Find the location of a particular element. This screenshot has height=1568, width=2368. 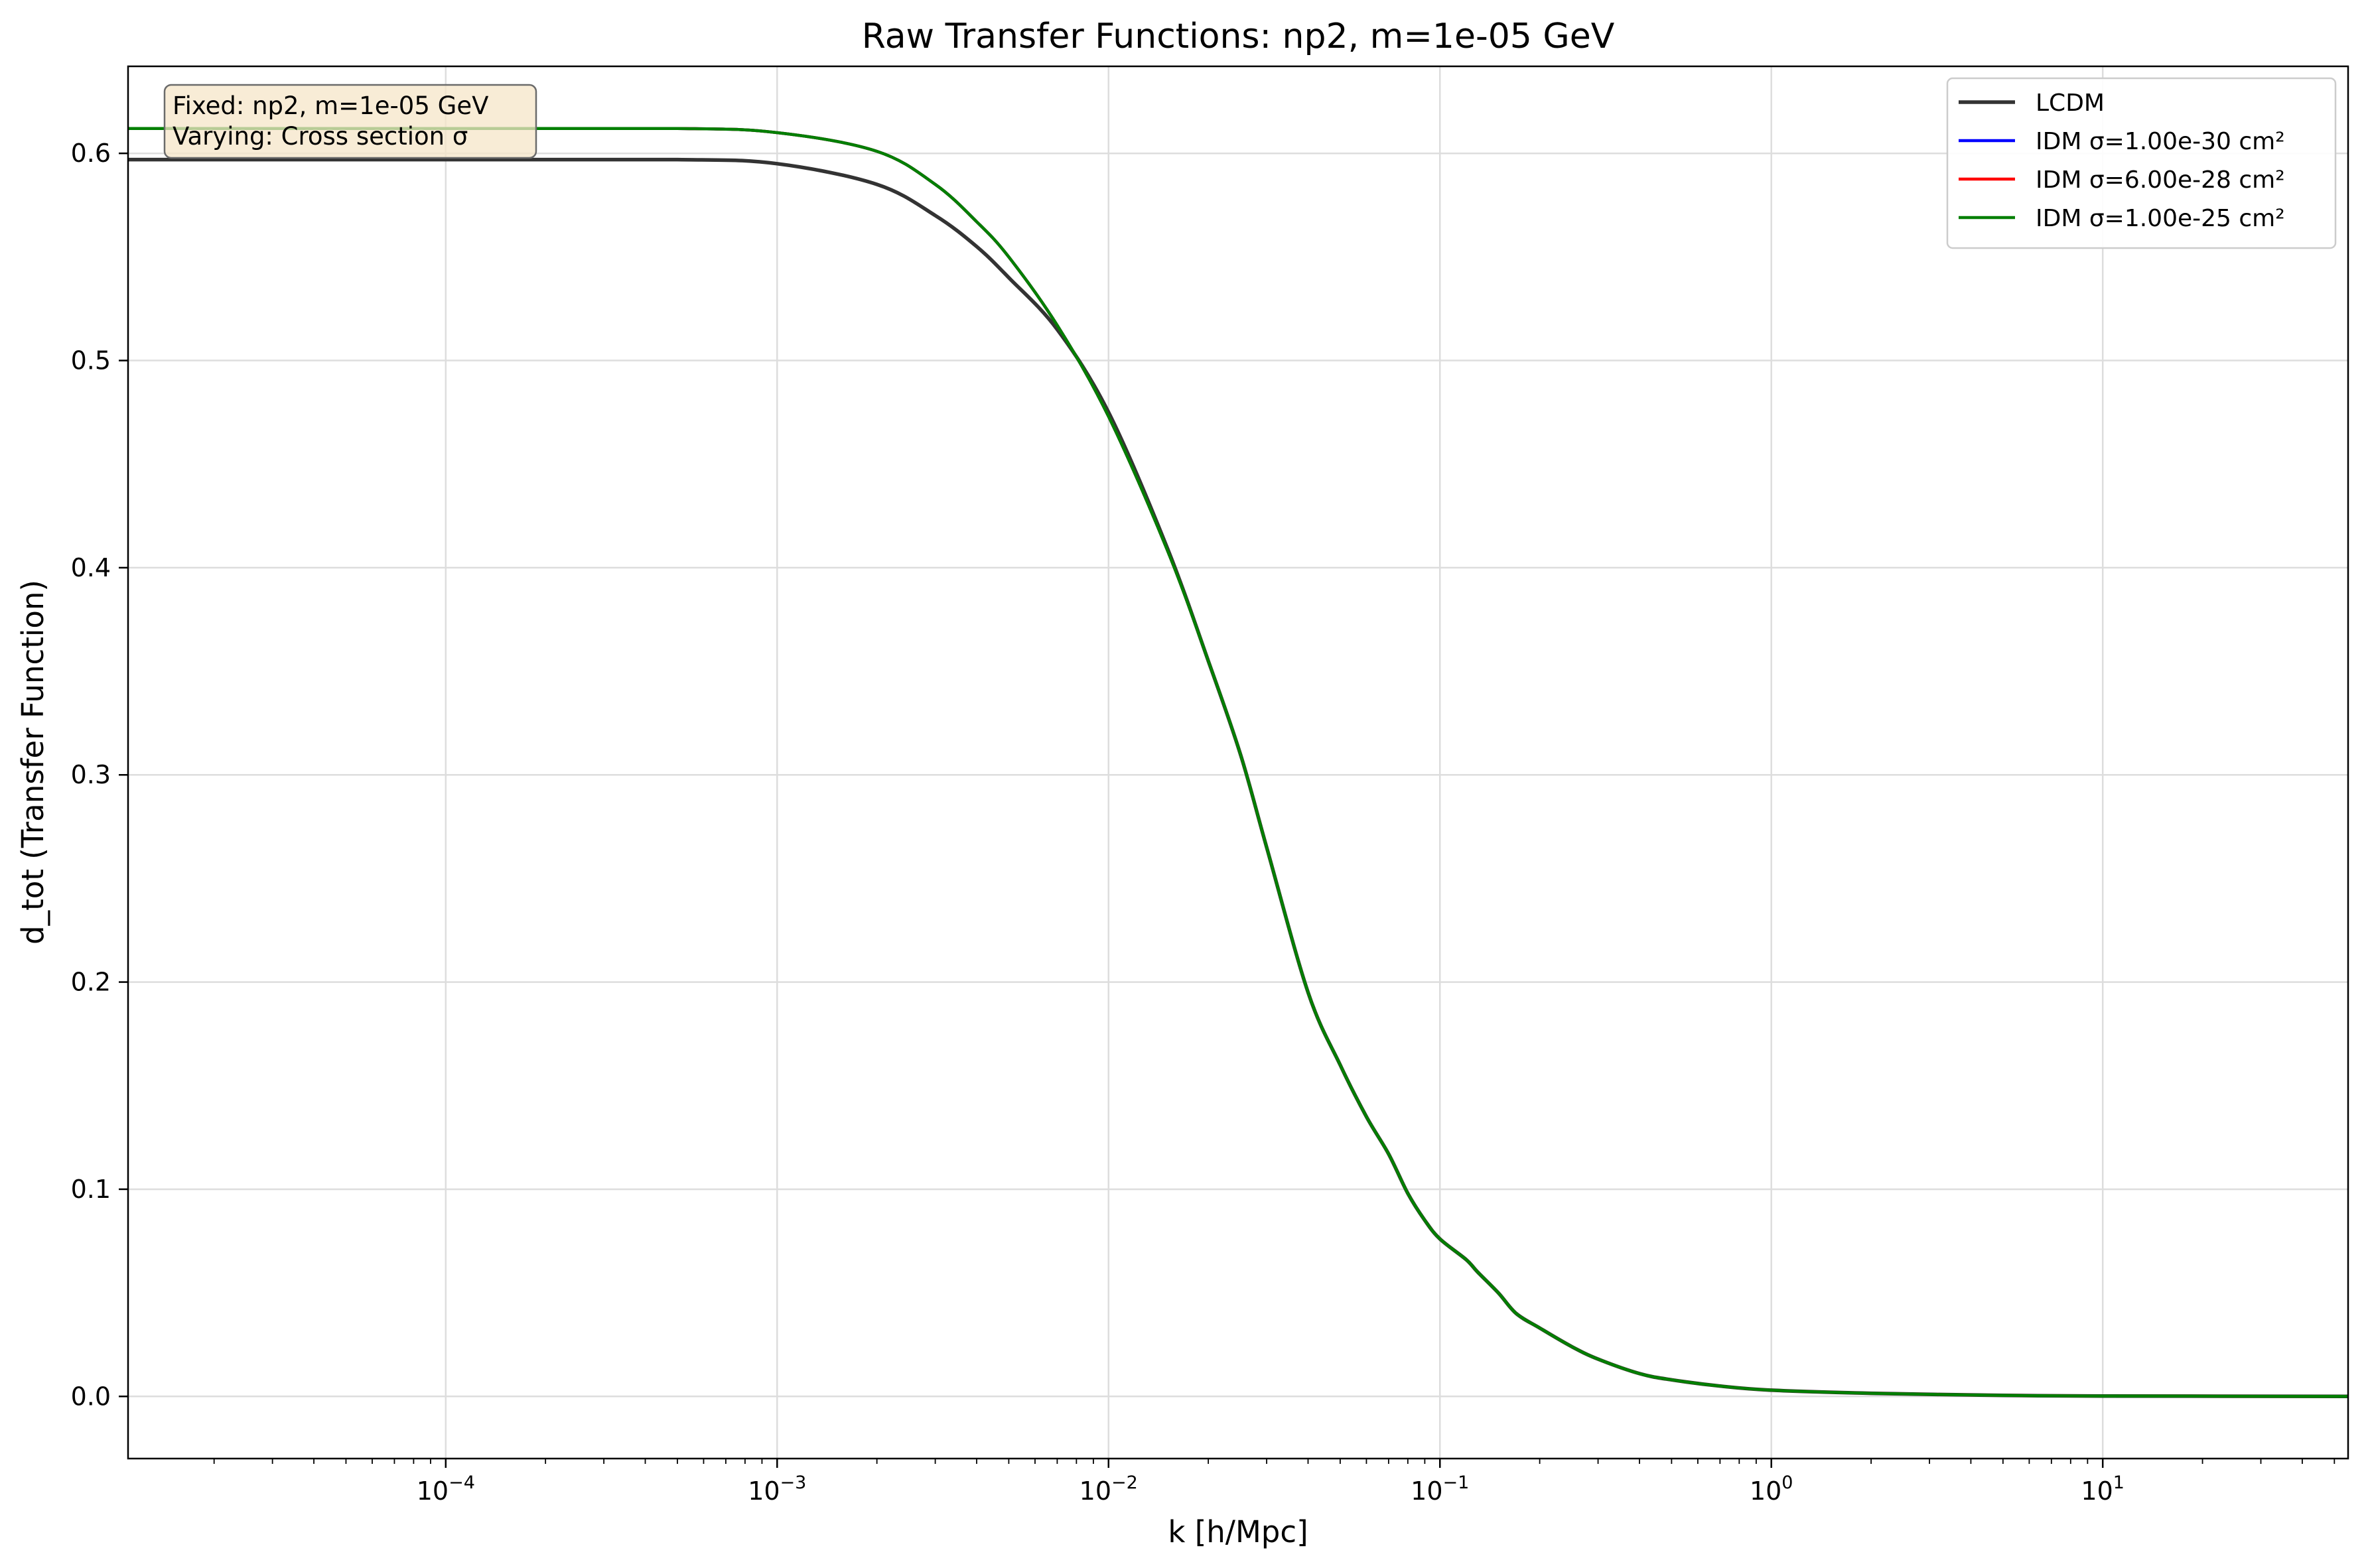

y-axis-ticks: 0.0 0.1 0.2 0.3 0.4 0.5 0.6 is located at coordinates (99, 775).